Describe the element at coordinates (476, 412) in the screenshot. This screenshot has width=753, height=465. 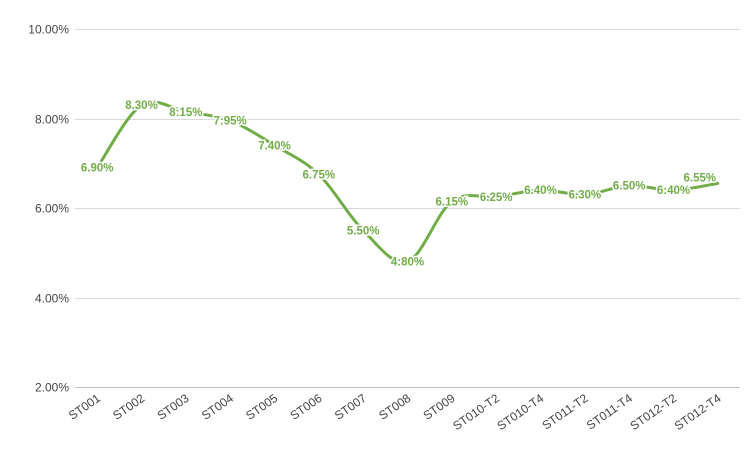
I see `x-tick-label: ST010-T2` at that location.